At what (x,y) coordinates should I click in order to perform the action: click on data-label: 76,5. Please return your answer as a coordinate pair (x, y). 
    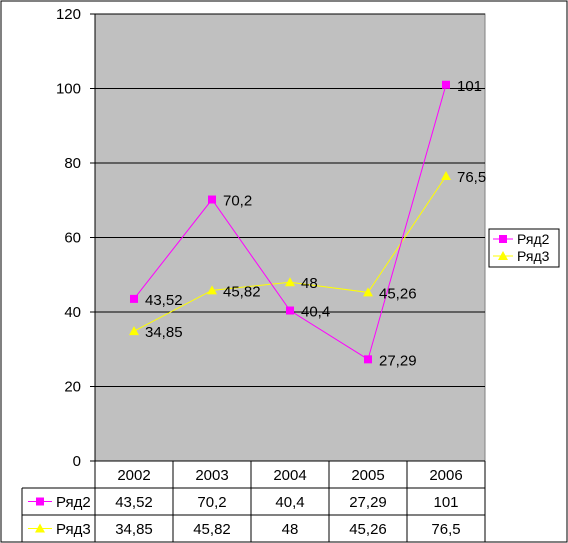
    Looking at the image, I should click on (471, 177).